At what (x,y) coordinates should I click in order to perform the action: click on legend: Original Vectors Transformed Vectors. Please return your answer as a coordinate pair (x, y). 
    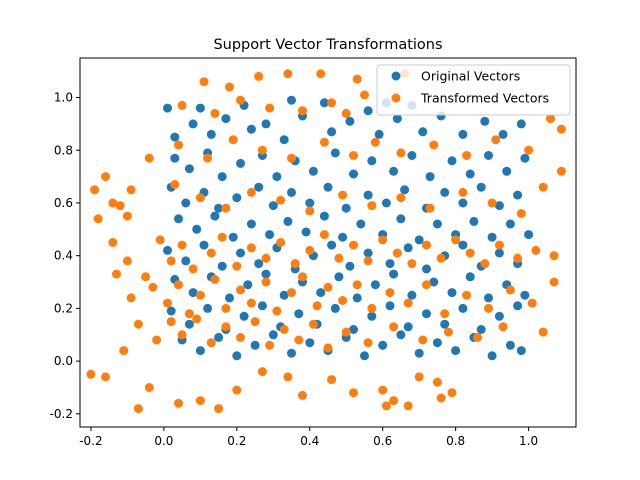
    Looking at the image, I should click on (473, 90).